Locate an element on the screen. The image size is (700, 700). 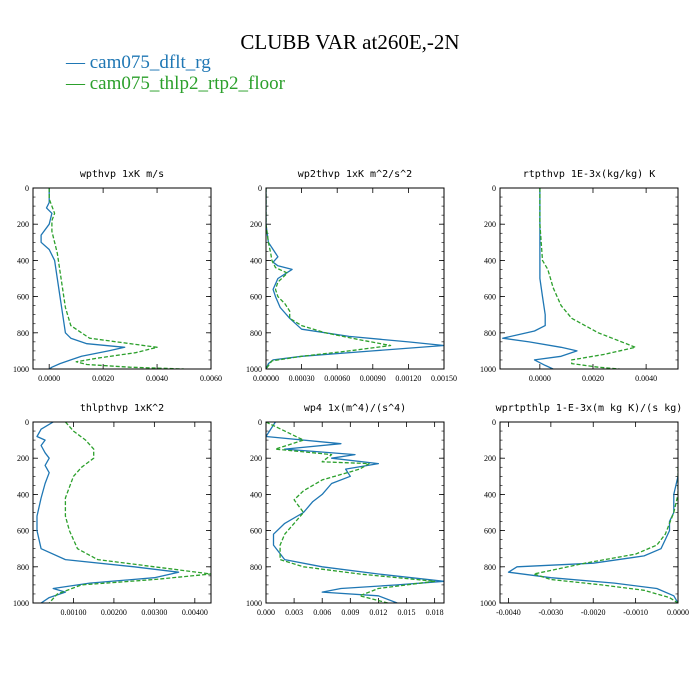
x-tick-label: 0.00000 is located at coordinates (266, 378).